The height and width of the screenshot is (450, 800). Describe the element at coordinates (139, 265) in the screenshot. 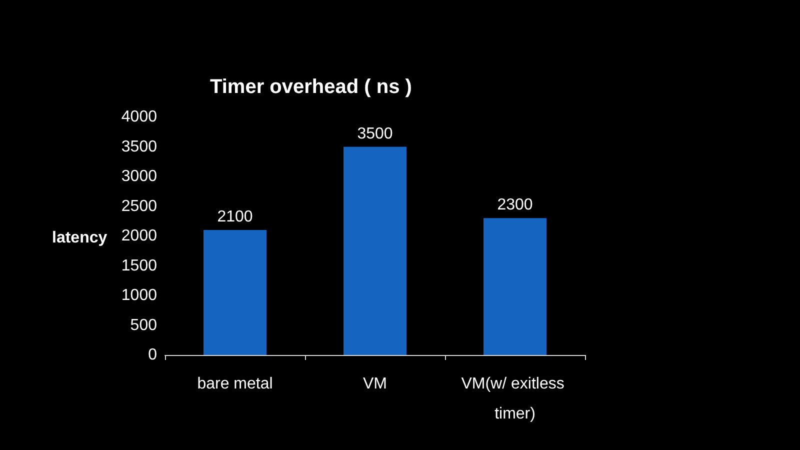

I see `y-tick-label: 1500` at that location.